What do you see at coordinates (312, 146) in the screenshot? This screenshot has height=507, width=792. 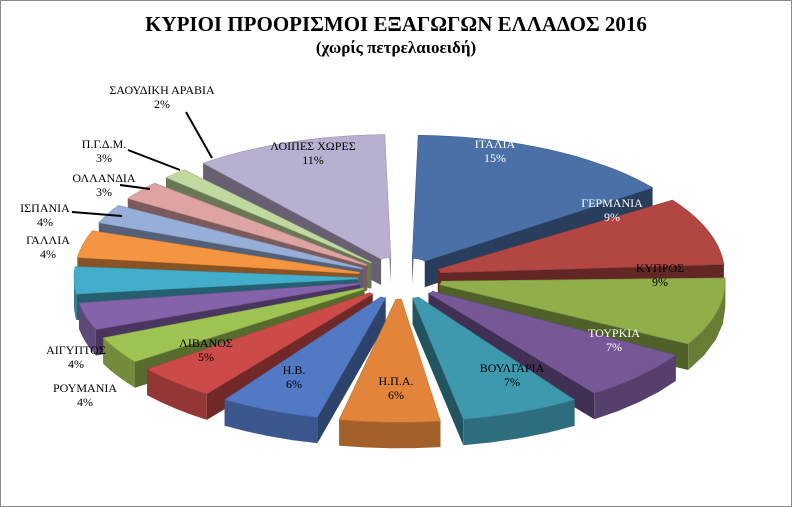 I see `category-label: ΛΟΙΠΕΣ ΧΩΡΕΣ` at bounding box center [312, 146].